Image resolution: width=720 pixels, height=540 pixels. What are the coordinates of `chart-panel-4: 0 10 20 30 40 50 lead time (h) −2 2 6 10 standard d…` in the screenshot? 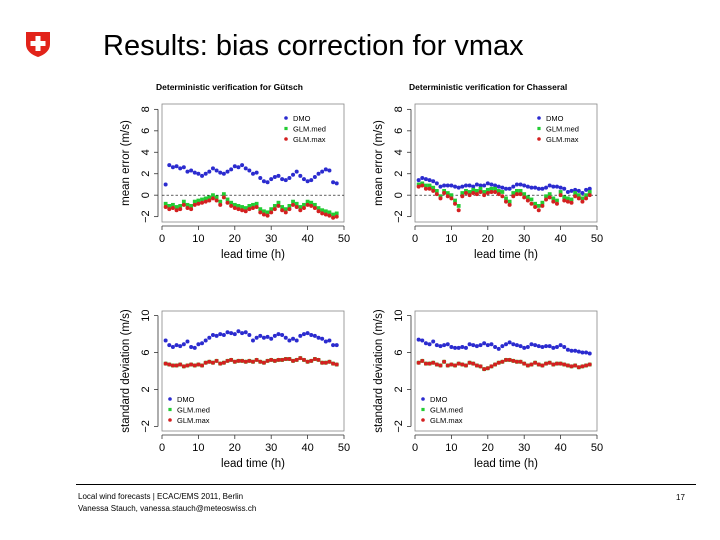 It's located at (488, 389).